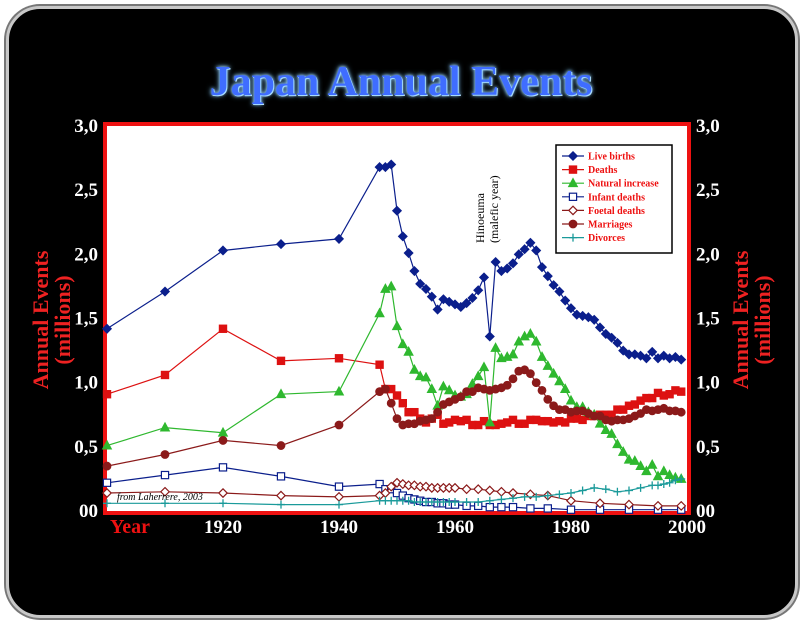 This screenshot has width=802, height=623. I want to click on x-tick-label: 1940, so click(339, 527).